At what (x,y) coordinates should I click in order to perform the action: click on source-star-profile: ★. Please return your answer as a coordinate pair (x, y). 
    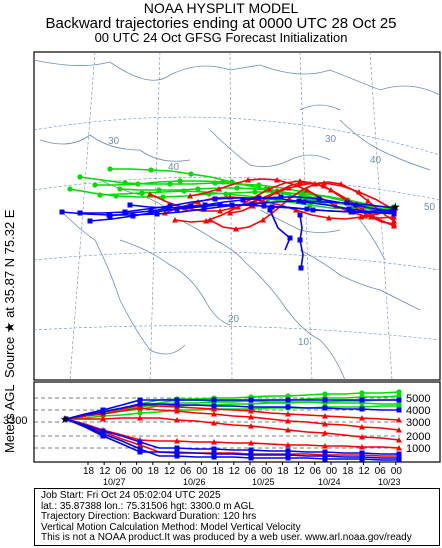
    Looking at the image, I should click on (65, 420).